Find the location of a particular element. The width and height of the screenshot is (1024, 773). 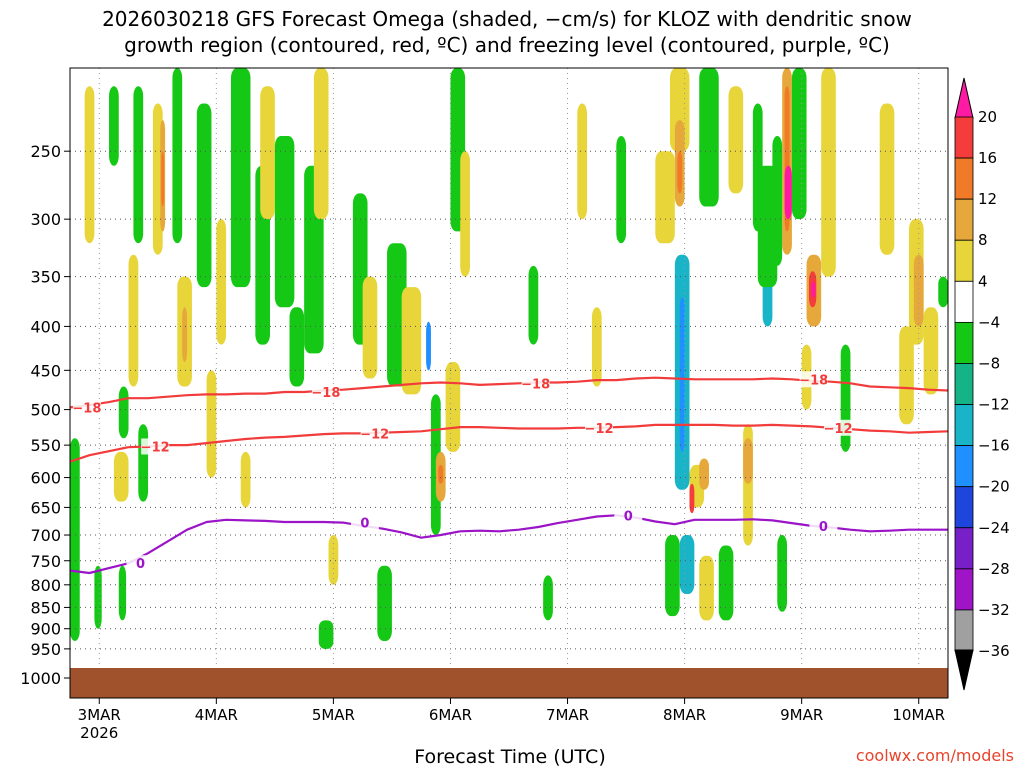

ytick-label-800: 800 is located at coordinates (45, 585).